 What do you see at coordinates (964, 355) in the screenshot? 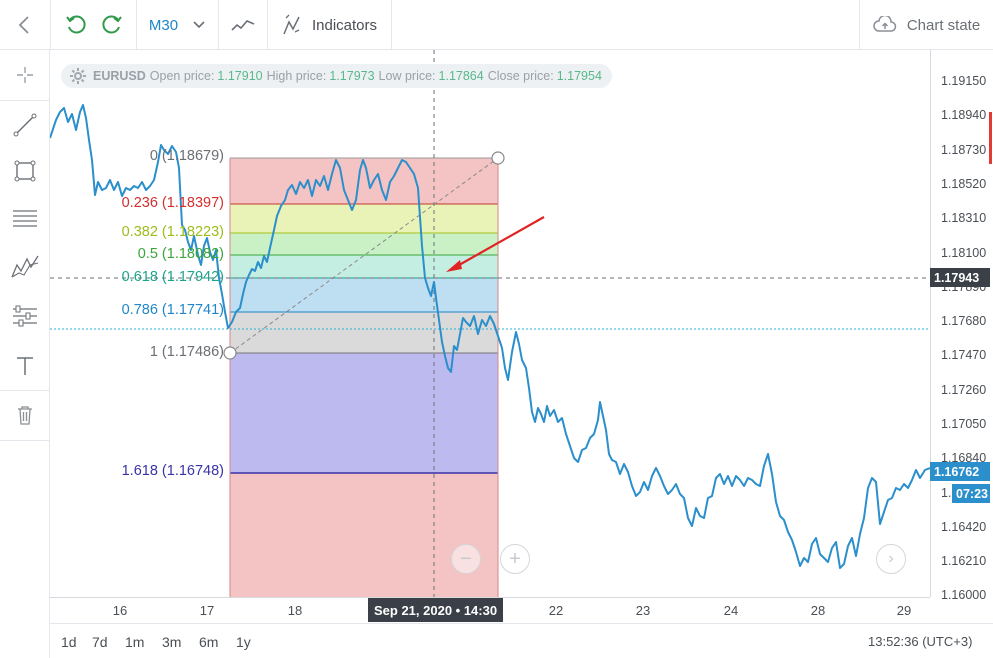
I see `y-tick: 1.17470` at bounding box center [964, 355].